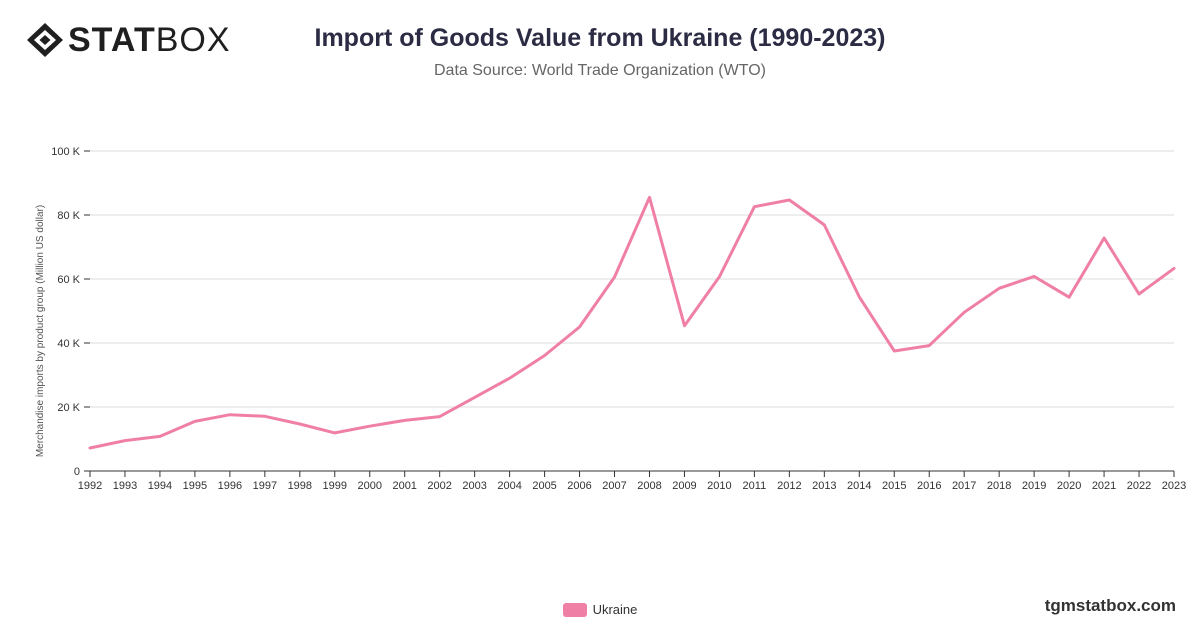 The height and width of the screenshot is (628, 1200). Describe the element at coordinates (615, 609) in the screenshot. I see `legend-label-ukraine: Ukraine` at that location.